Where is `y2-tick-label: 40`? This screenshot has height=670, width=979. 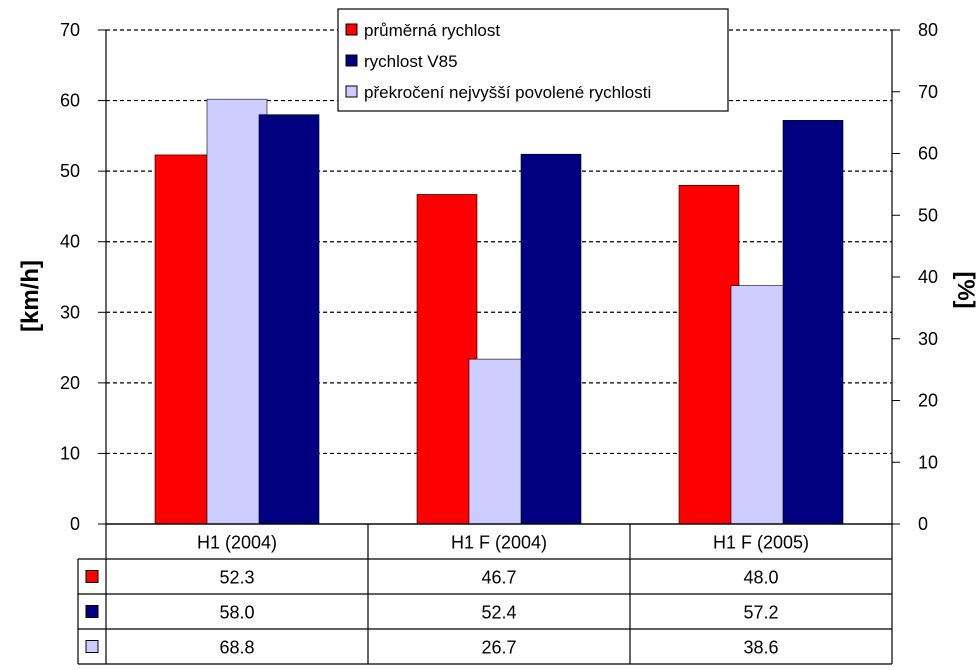
y2-tick-label: 40 is located at coordinates (928, 277).